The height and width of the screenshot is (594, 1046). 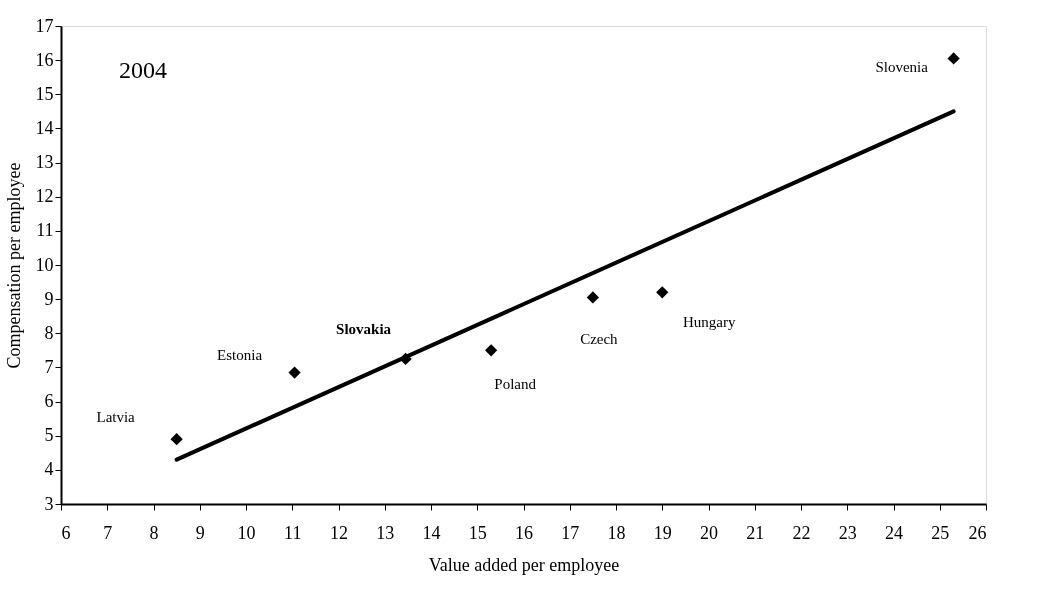 What do you see at coordinates (524, 532) in the screenshot?
I see `x-tick-label: 16` at bounding box center [524, 532].